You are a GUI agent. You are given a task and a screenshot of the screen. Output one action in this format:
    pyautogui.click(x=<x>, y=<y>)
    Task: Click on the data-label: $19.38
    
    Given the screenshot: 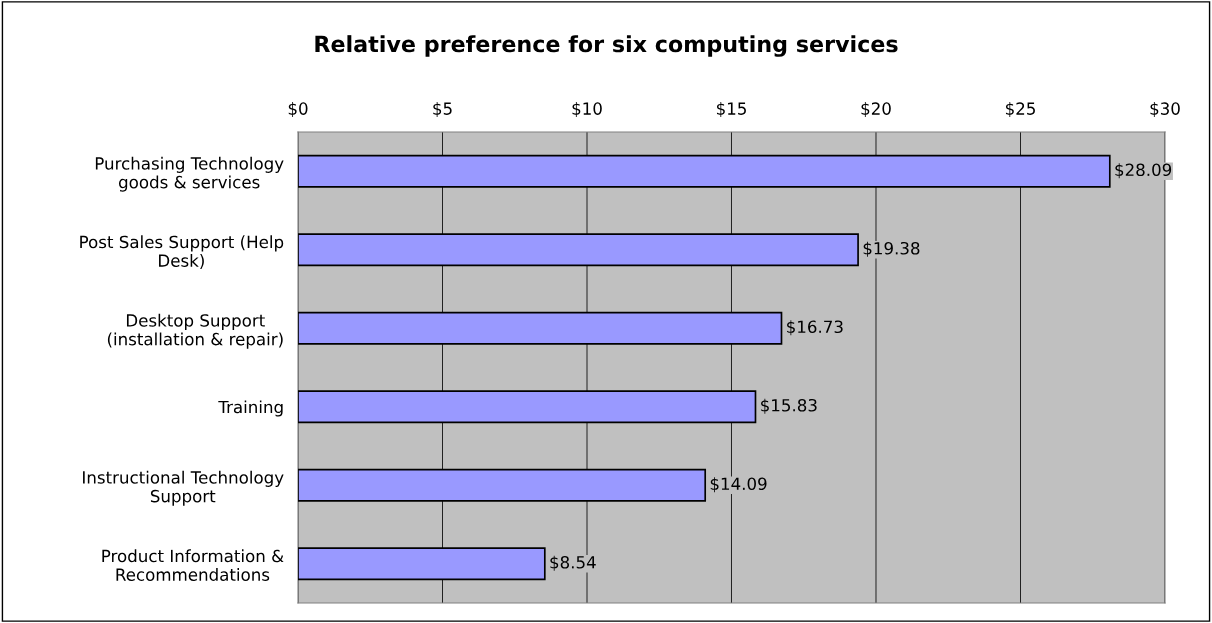 What is the action you would take?
    pyautogui.click(x=891, y=249)
    